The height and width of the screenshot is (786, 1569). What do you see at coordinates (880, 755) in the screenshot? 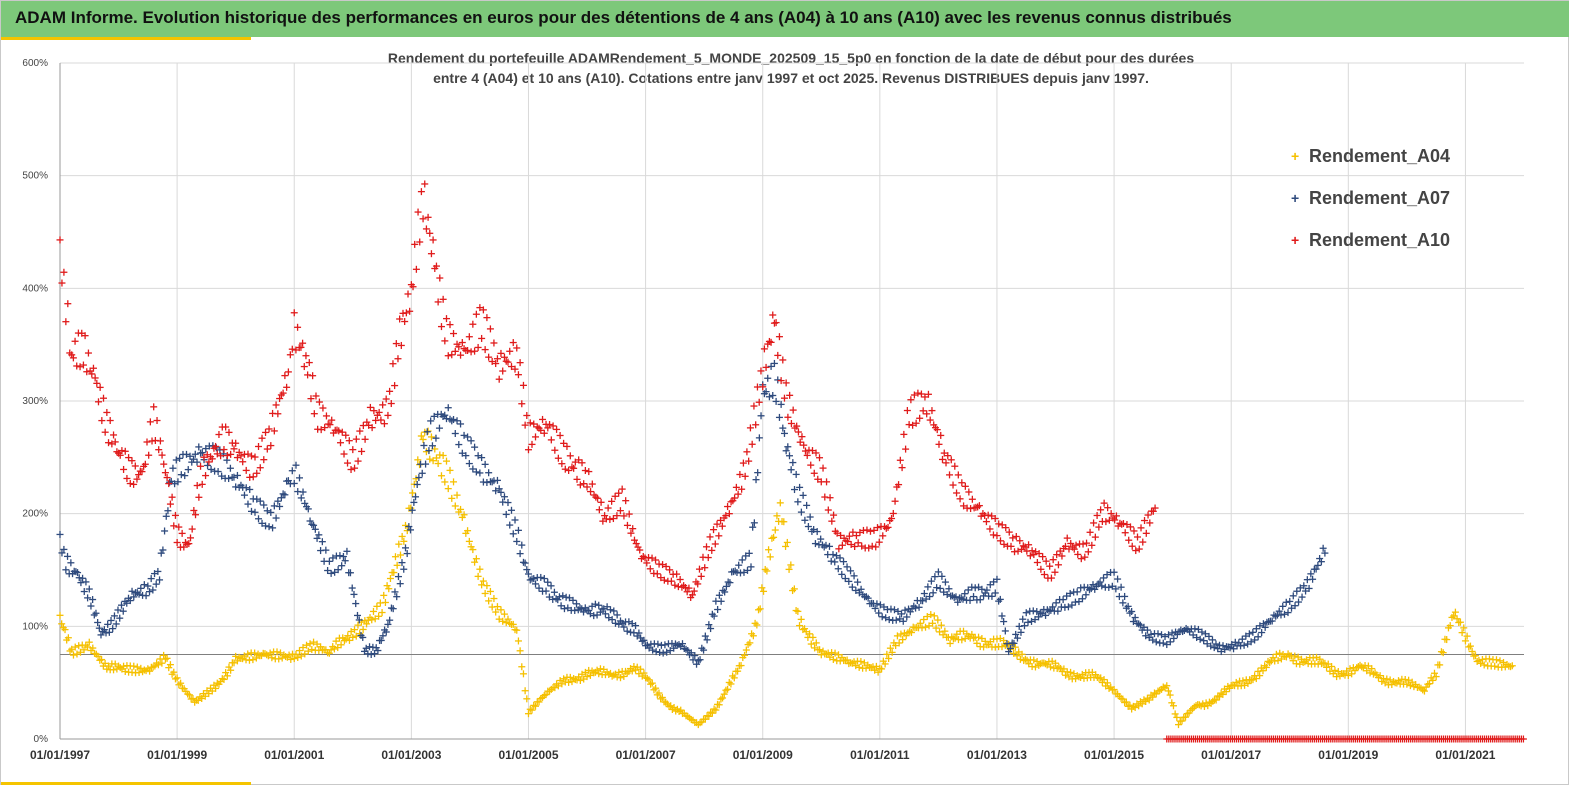
I see `x-tick-label: 01/01/2011` at bounding box center [880, 755].